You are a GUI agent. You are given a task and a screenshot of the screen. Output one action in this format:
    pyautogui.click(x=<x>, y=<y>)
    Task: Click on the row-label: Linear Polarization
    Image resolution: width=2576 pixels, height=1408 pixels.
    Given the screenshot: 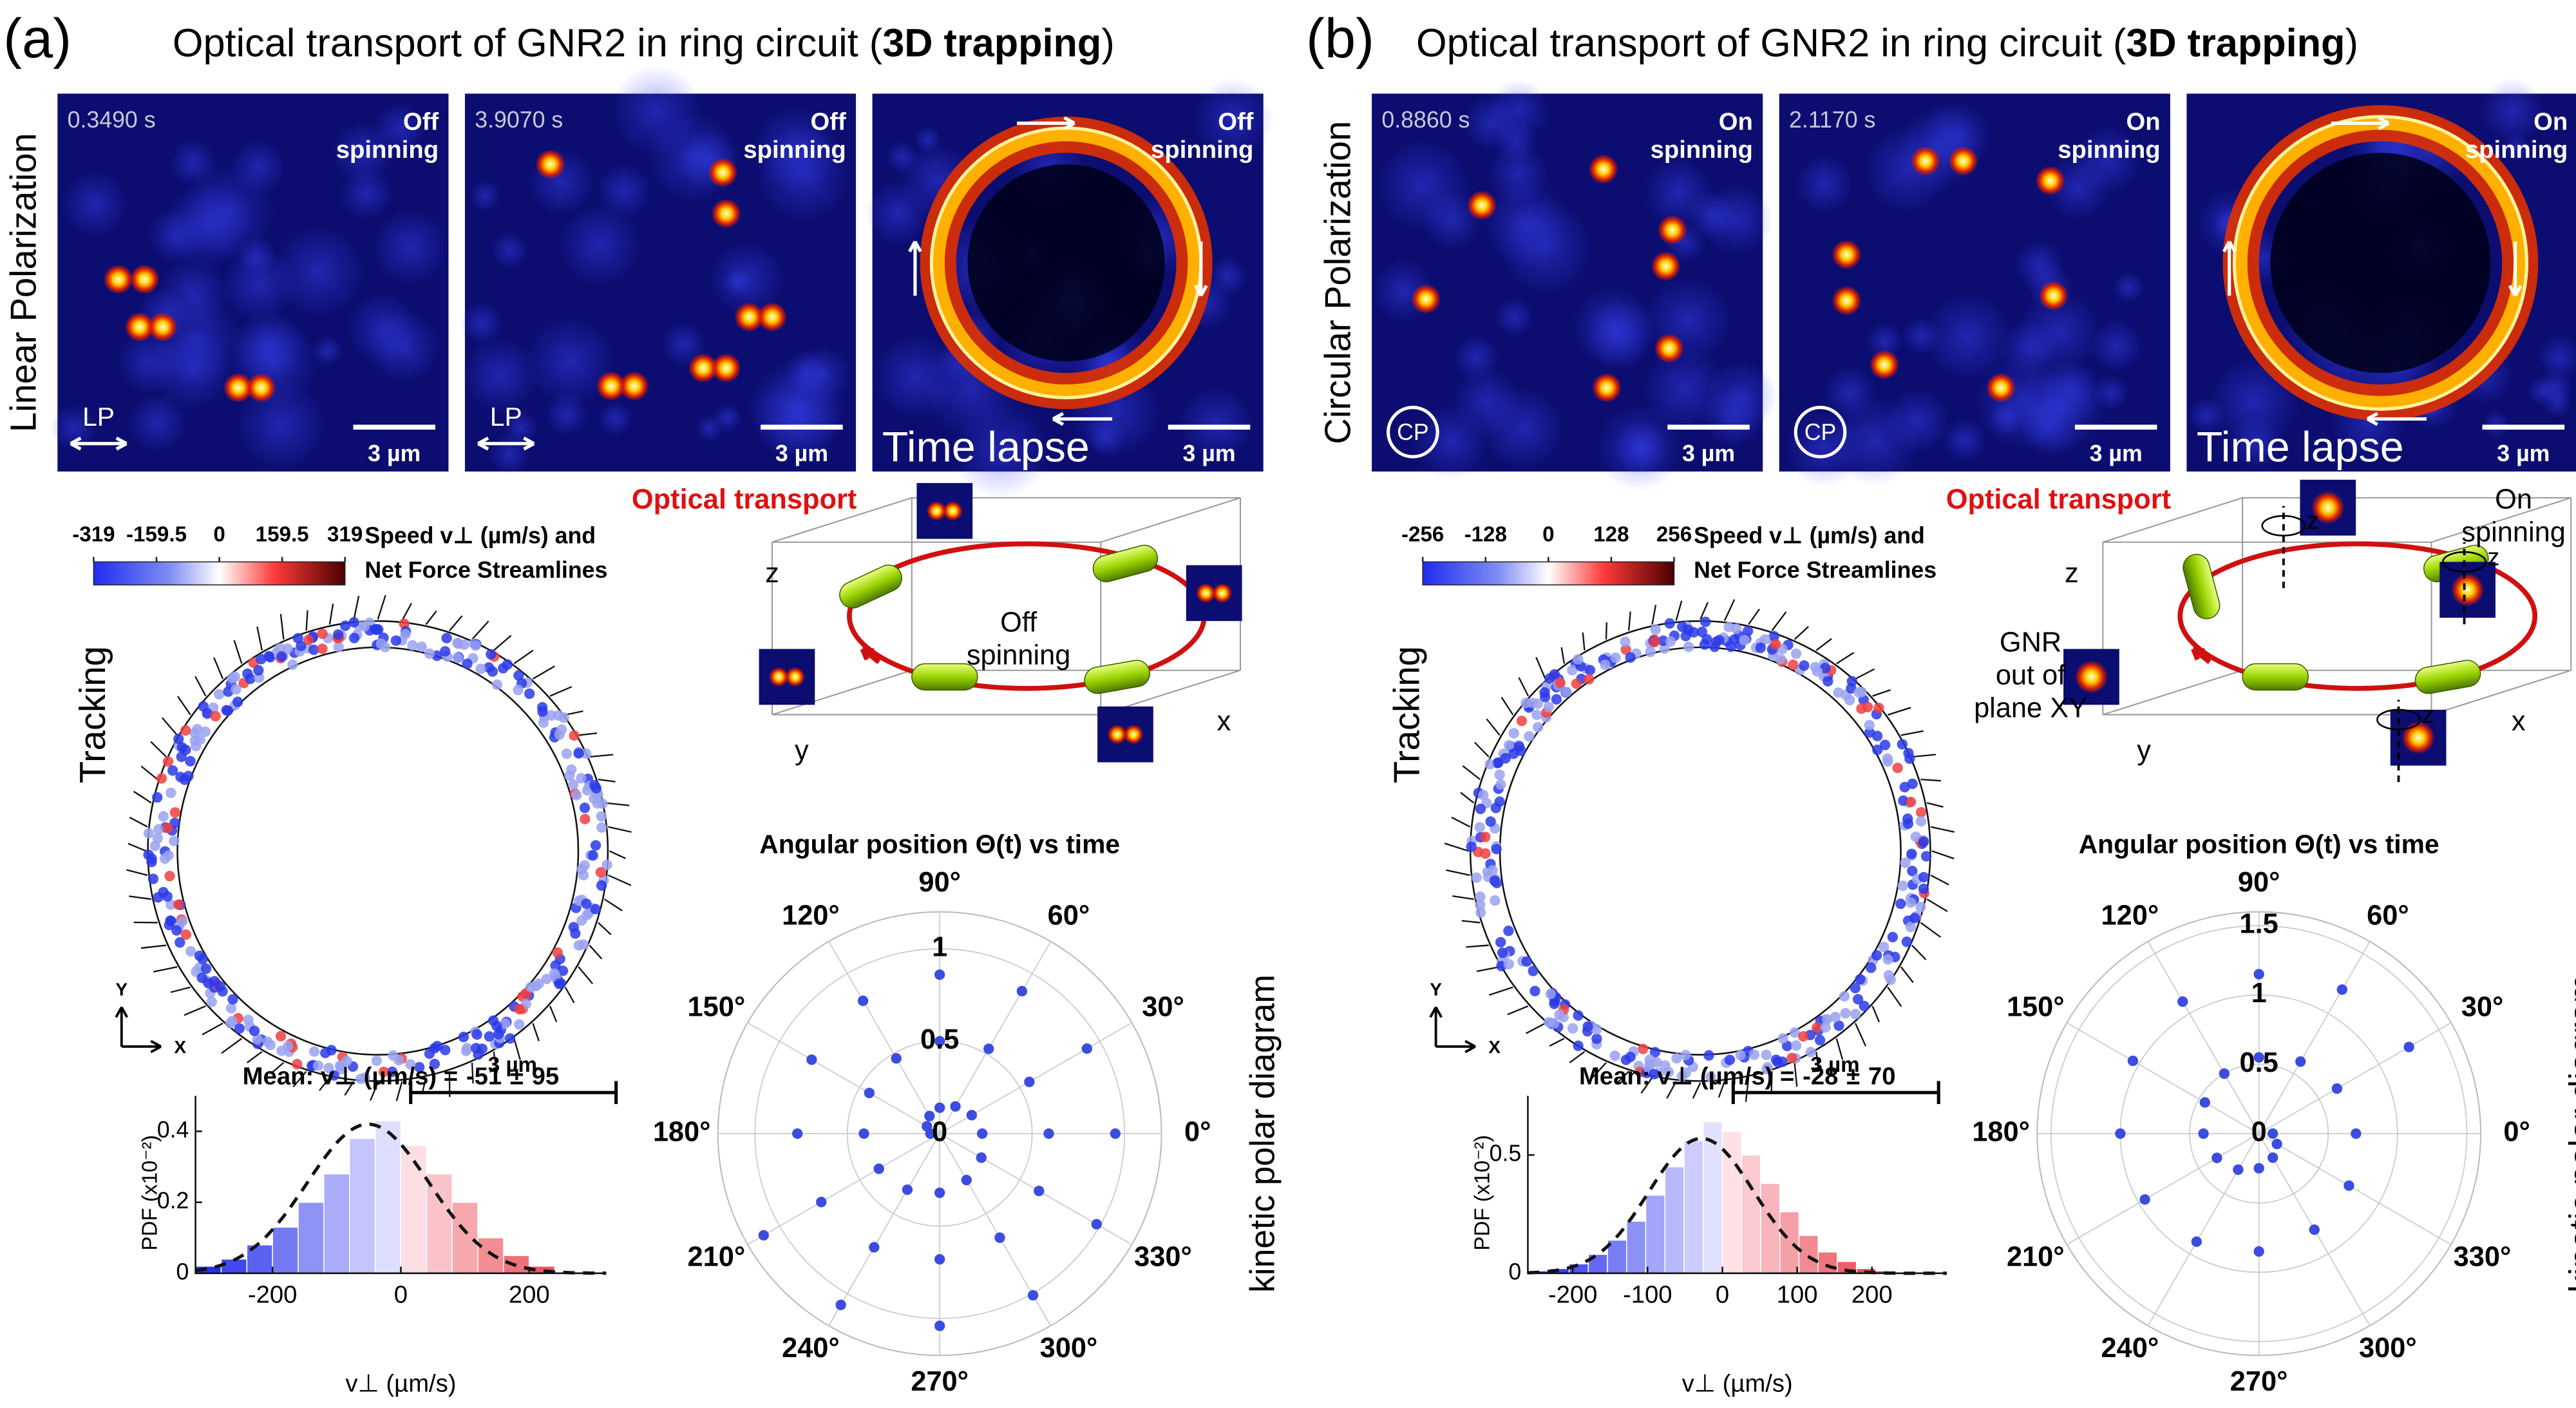 What is the action you would take?
    pyautogui.click(x=24, y=282)
    